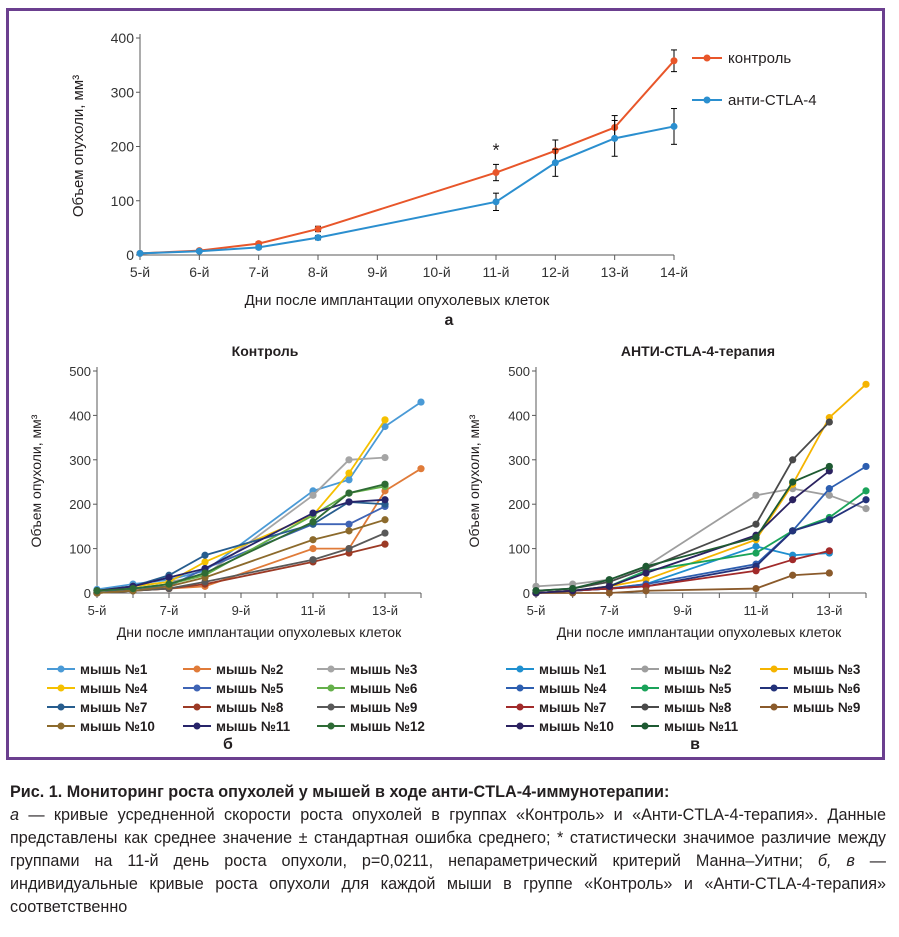  Describe the element at coordinates (698, 707) in the screenshot. I see `legend-label: мышь №8` at that location.